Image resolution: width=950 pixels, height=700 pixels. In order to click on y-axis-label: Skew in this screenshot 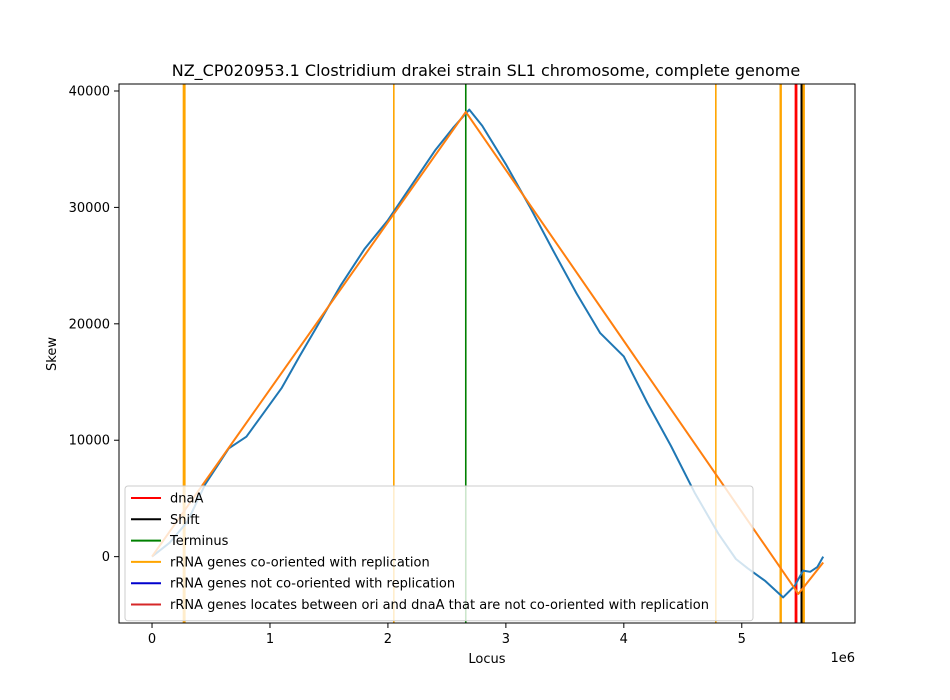, I will do `click(52, 354)`.